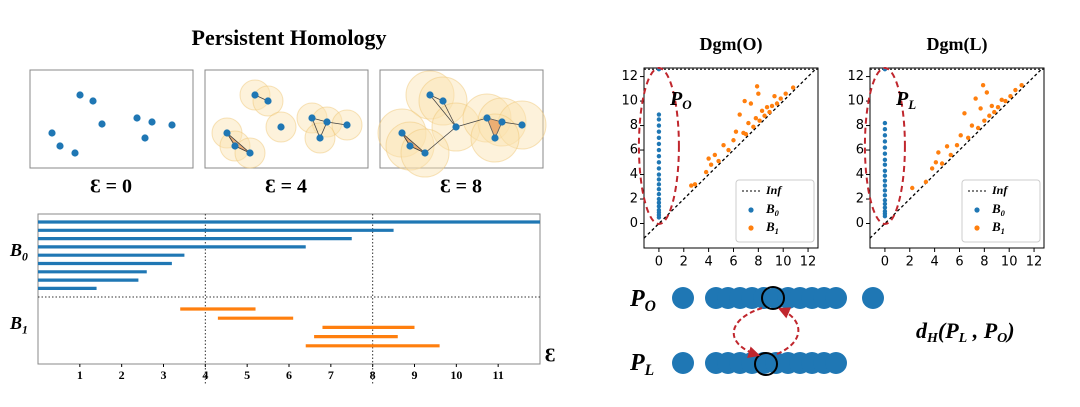  Describe the element at coordinates (902, 99) in the screenshot. I see `diagram-annotation-base: P` at that location.